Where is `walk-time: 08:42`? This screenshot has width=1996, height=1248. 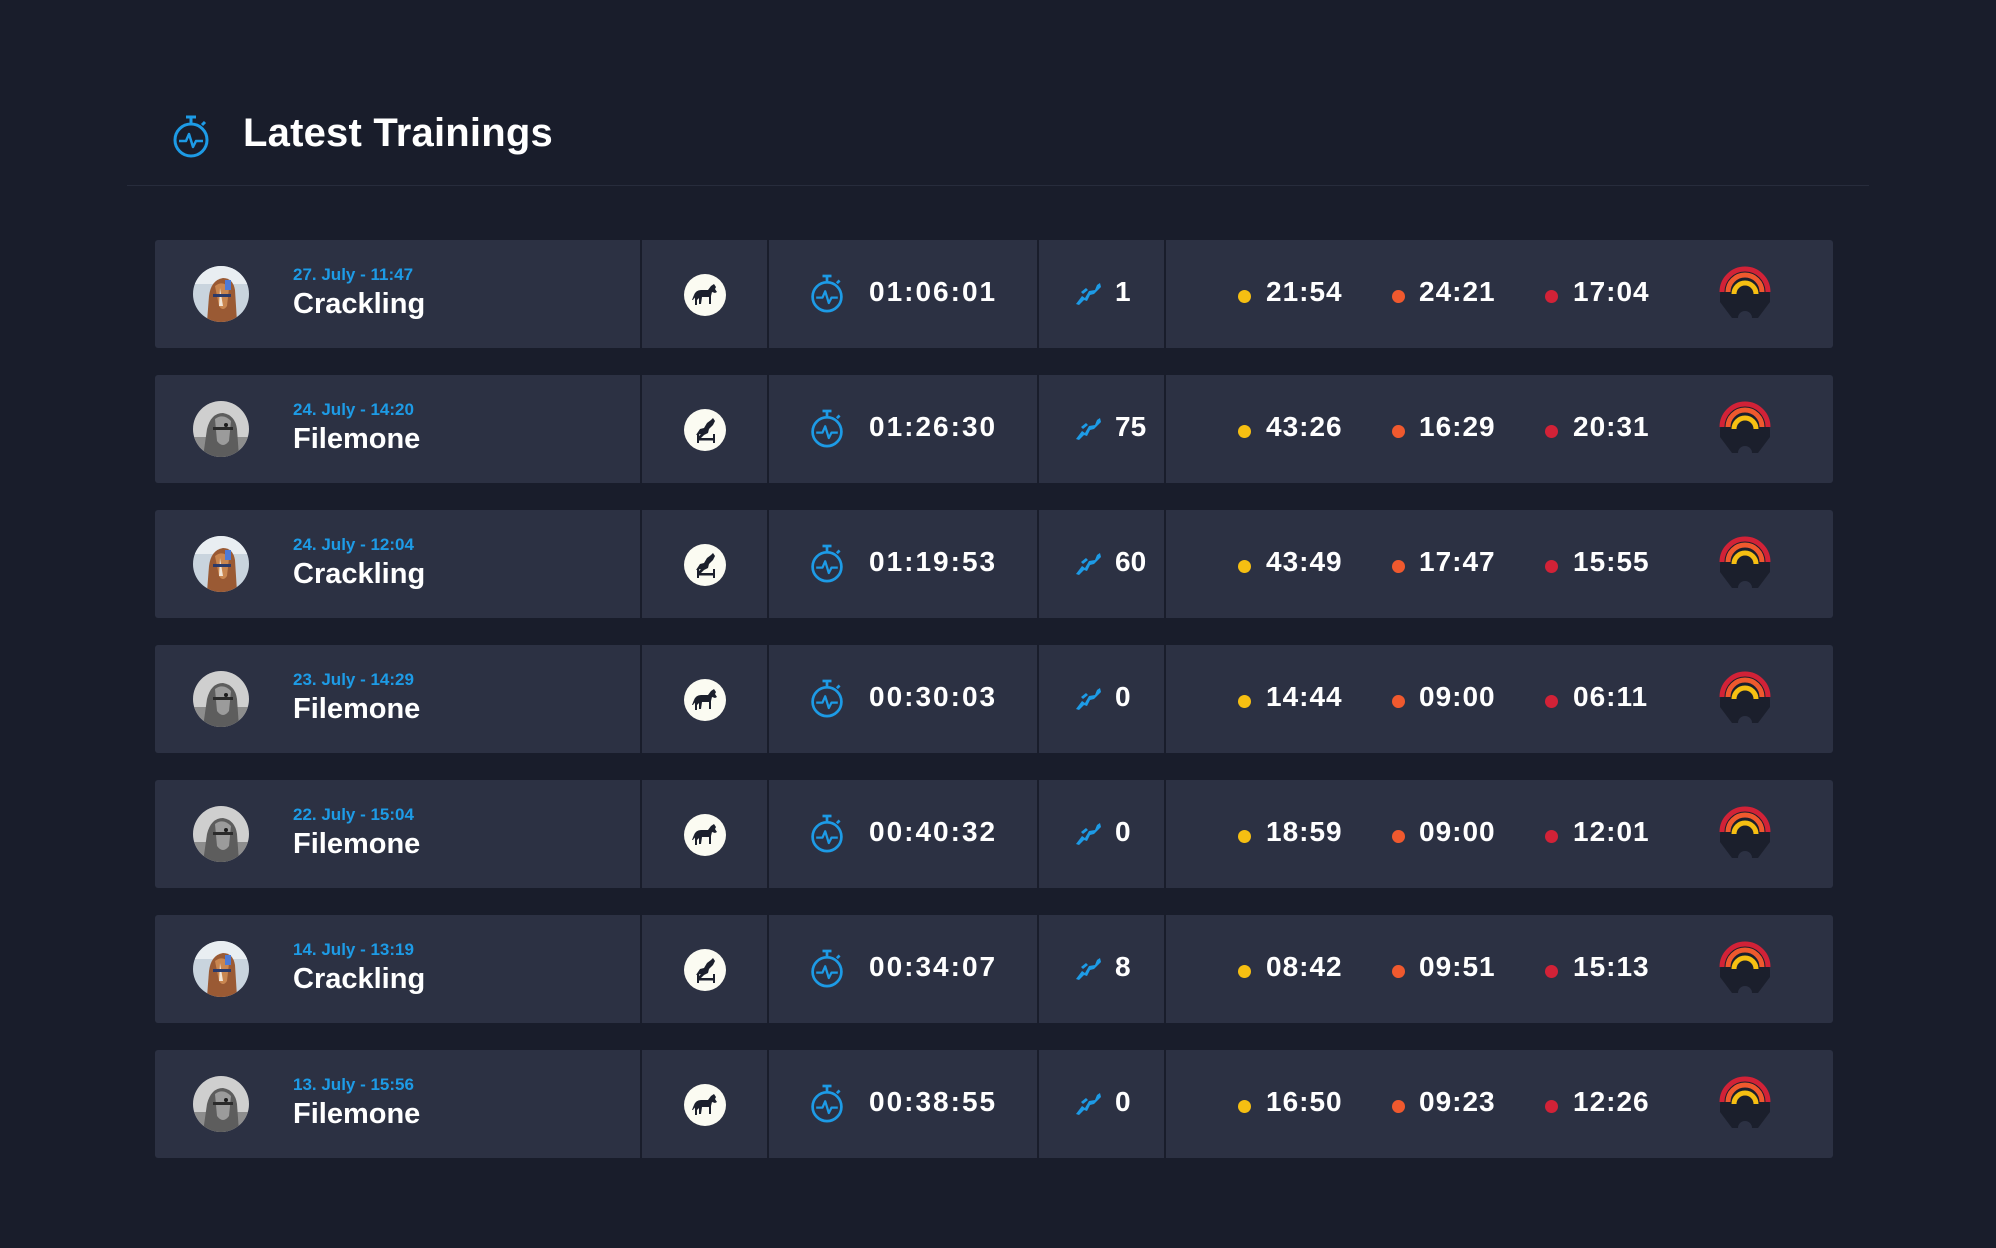 walk-time: 08:42 is located at coordinates (1304, 966).